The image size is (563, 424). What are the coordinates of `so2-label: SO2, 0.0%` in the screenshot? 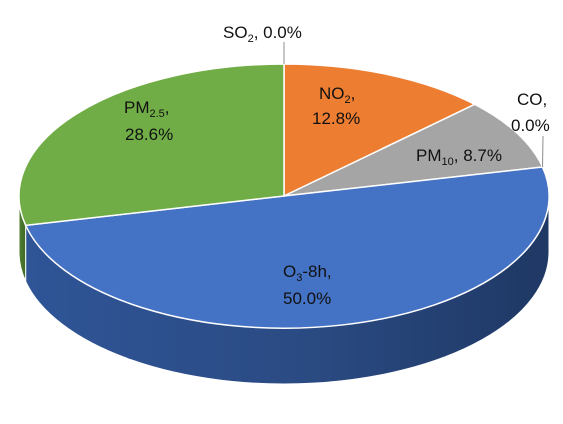 It's located at (262, 34).